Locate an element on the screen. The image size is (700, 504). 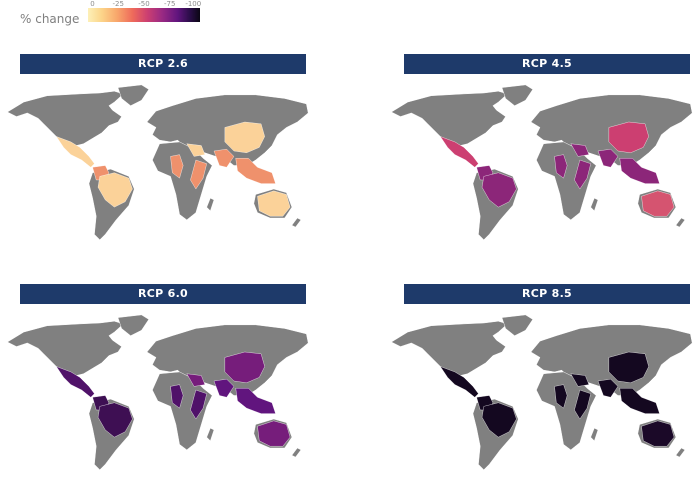
legend-tick-4: -100 is located at coordinates (193, 4).